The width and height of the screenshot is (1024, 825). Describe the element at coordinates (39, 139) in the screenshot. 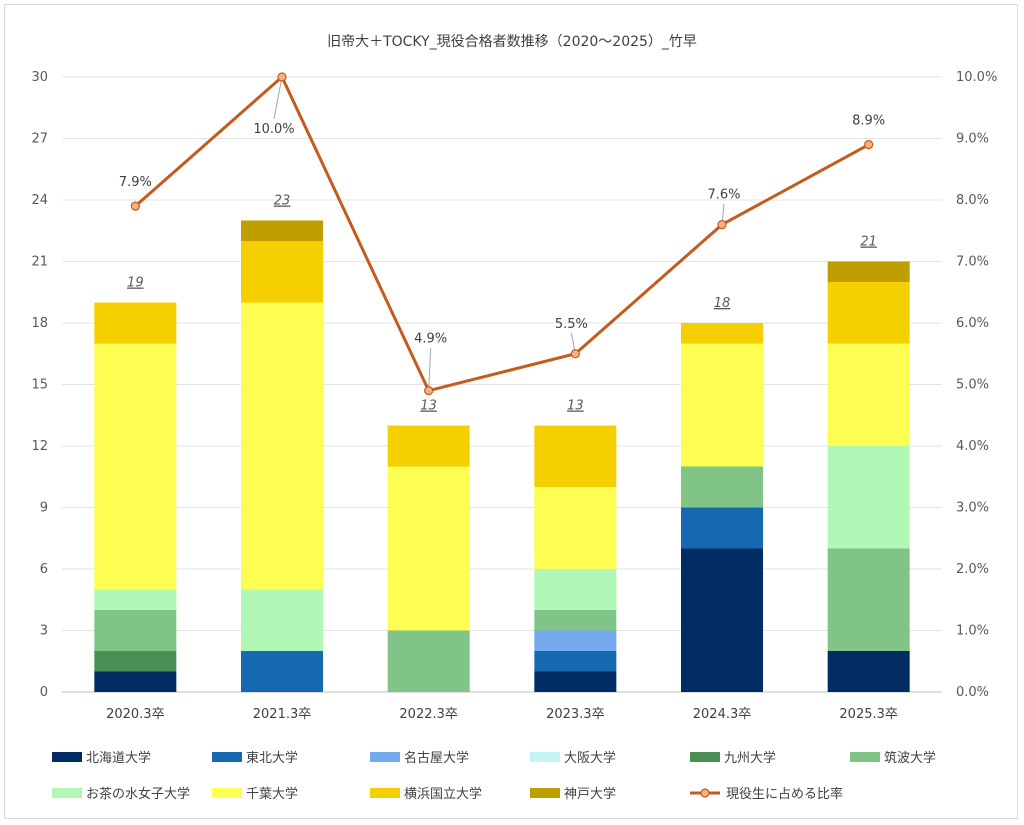

I see `left-tick-label: 27` at that location.